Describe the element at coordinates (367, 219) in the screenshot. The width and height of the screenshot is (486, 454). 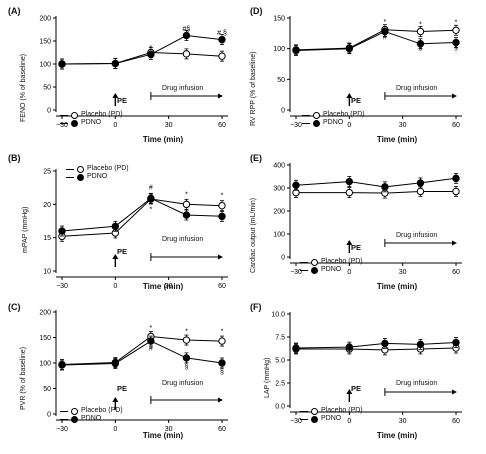
I see `chart-svg: 0 100 200 300 400 −30 0 30 60` at that location.